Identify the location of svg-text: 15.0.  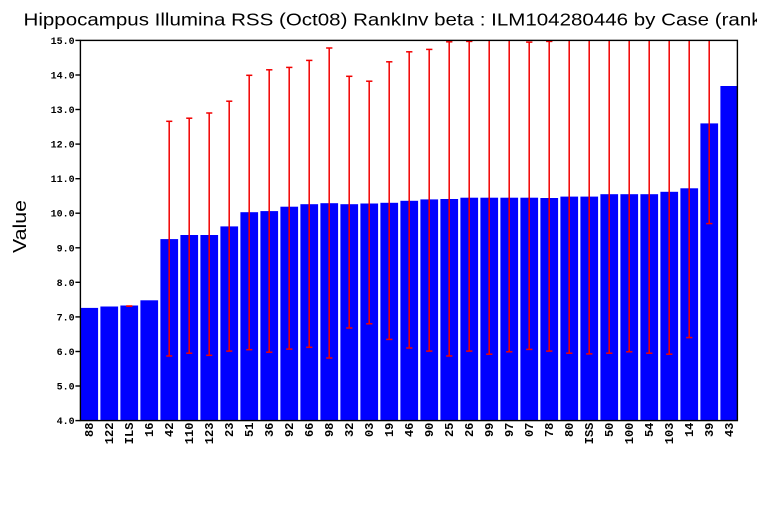
(63, 42).